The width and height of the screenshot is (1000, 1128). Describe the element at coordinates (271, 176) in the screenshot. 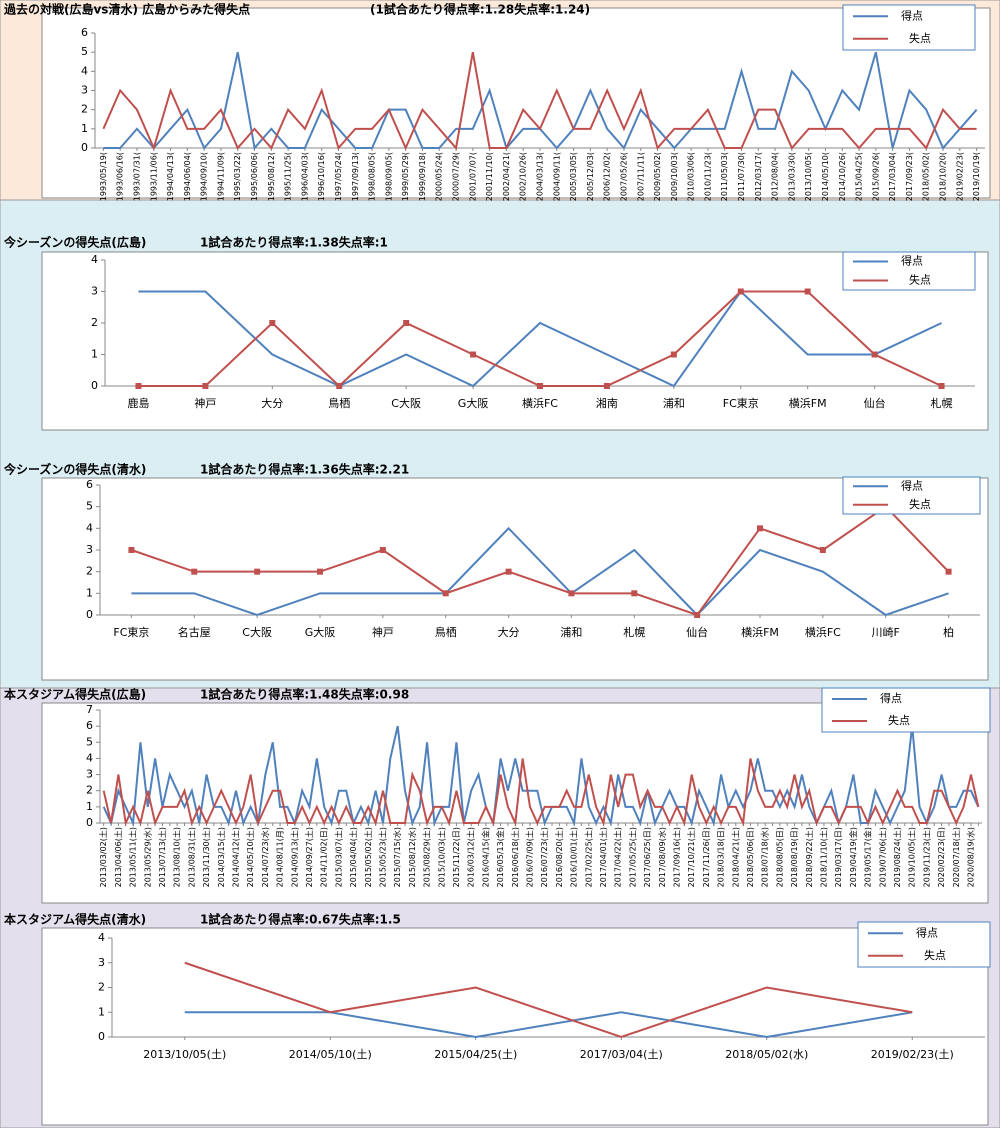

I see `x-tick-label: 1995/08/12(` at that location.